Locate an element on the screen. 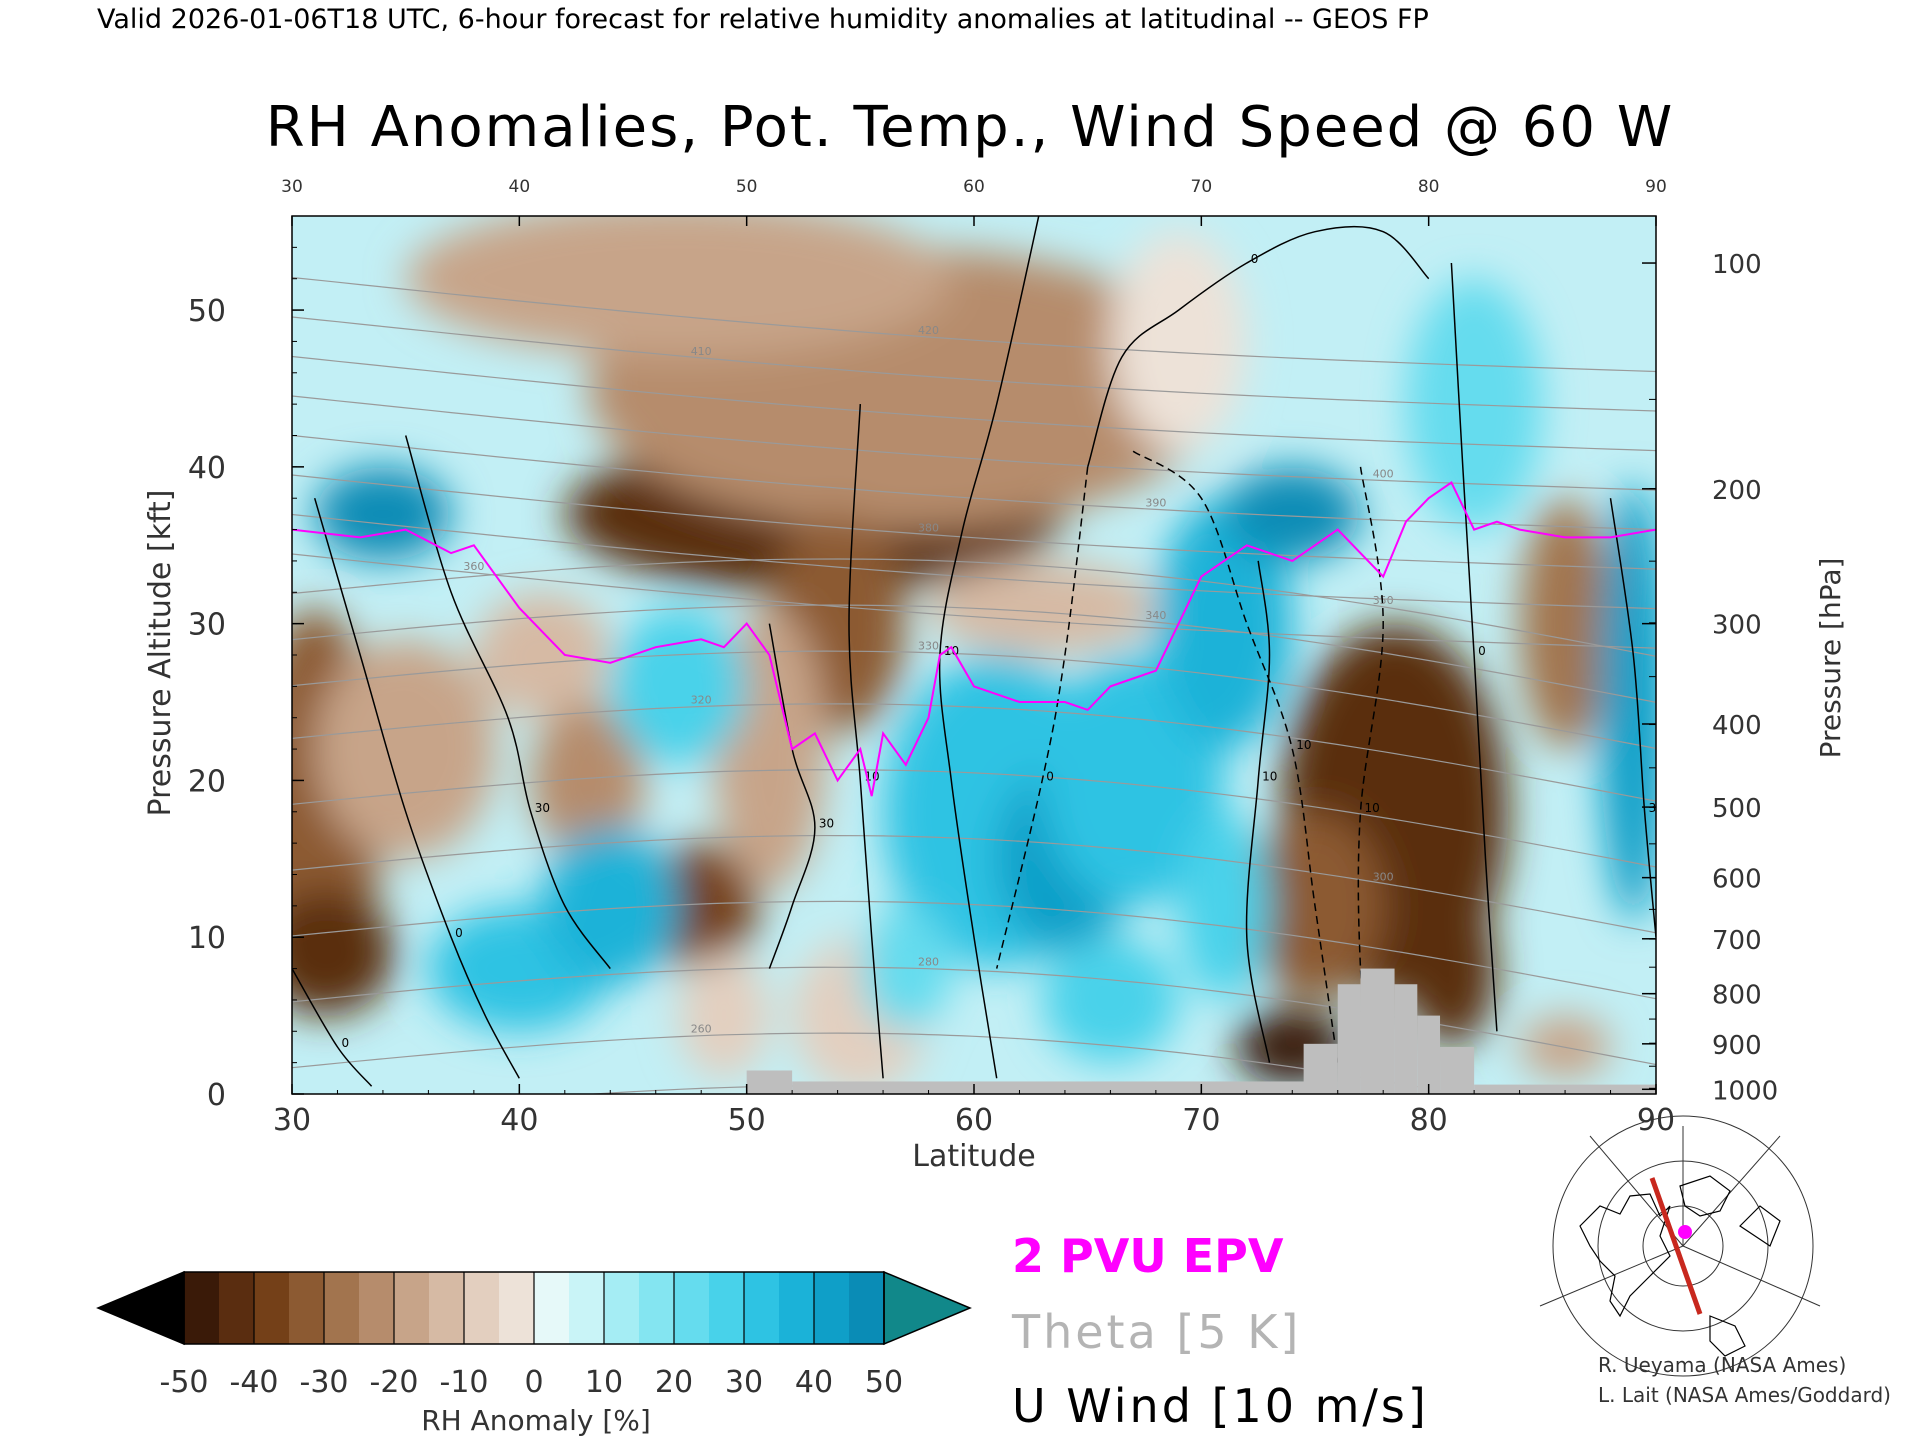 The height and width of the screenshot is (1440, 1920). x-tick-label: 80 is located at coordinates (1429, 1120).